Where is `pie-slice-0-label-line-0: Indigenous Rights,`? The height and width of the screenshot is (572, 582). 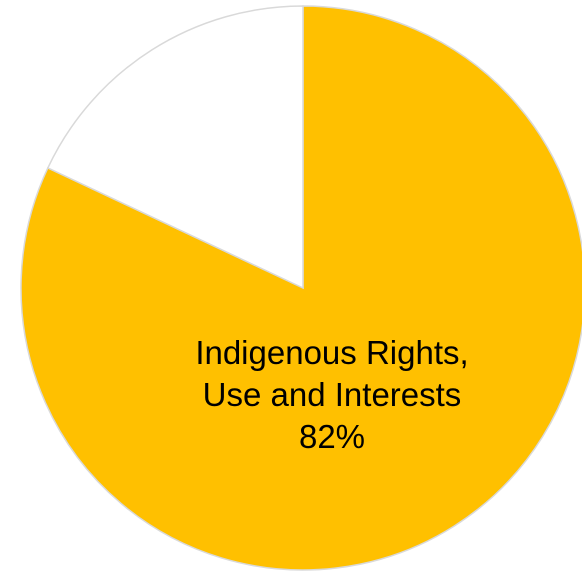 pie-slice-0-label-line-0: Indigenous Rights, is located at coordinates (331, 352).